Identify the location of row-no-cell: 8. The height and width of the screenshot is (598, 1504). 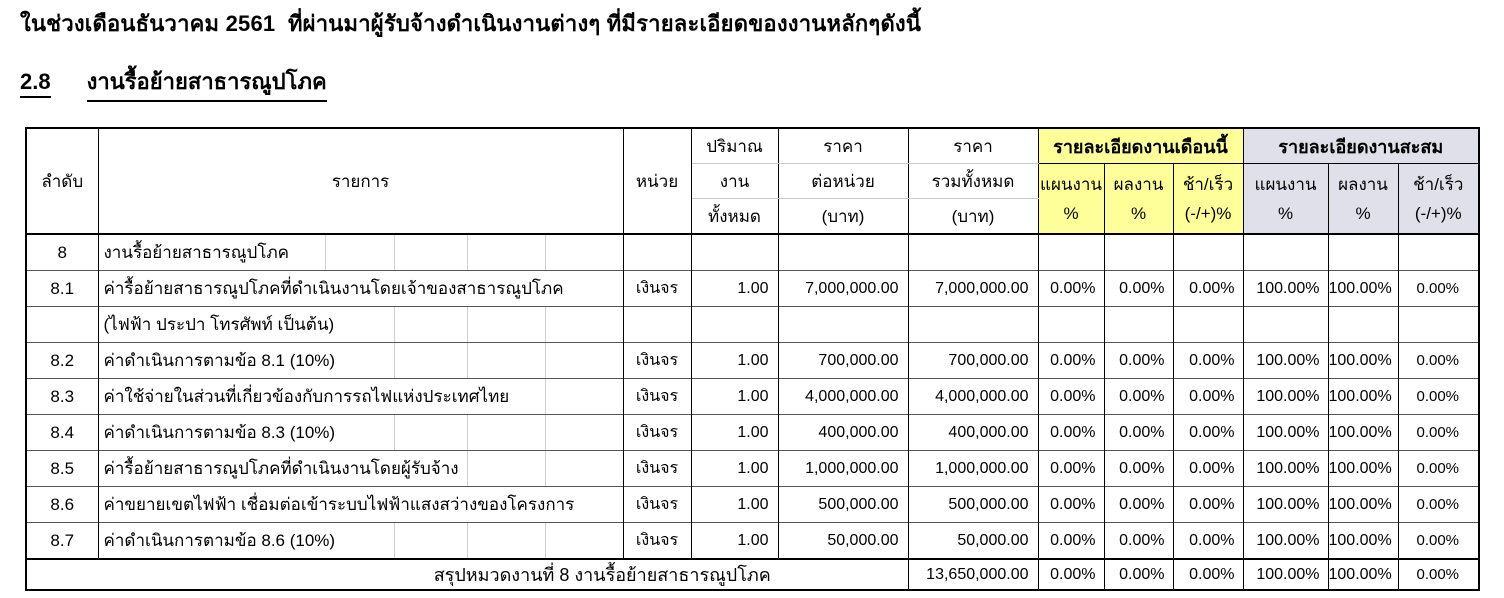
(62, 252).